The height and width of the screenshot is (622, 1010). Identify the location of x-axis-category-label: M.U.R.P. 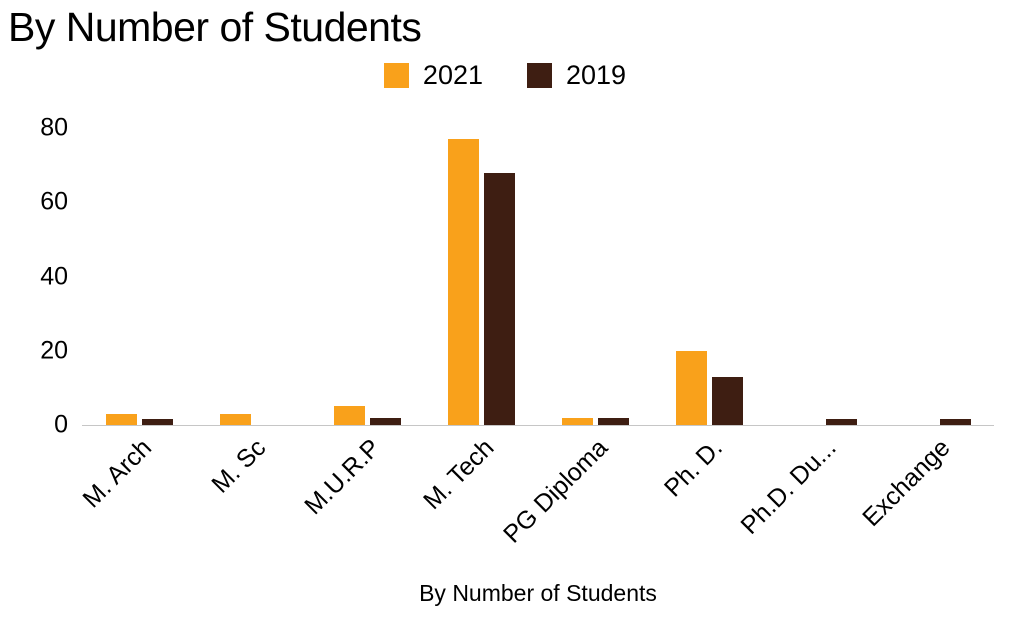
(342, 477).